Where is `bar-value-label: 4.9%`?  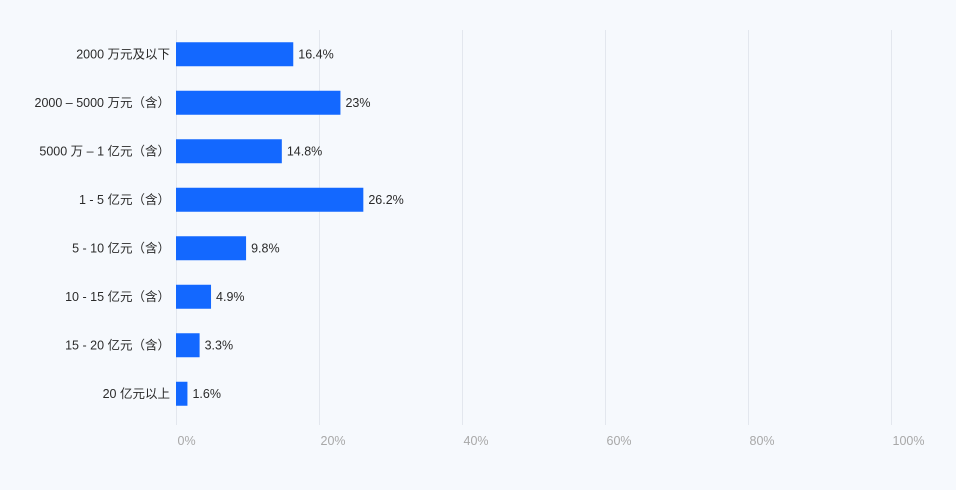 bar-value-label: 4.9% is located at coordinates (230, 297).